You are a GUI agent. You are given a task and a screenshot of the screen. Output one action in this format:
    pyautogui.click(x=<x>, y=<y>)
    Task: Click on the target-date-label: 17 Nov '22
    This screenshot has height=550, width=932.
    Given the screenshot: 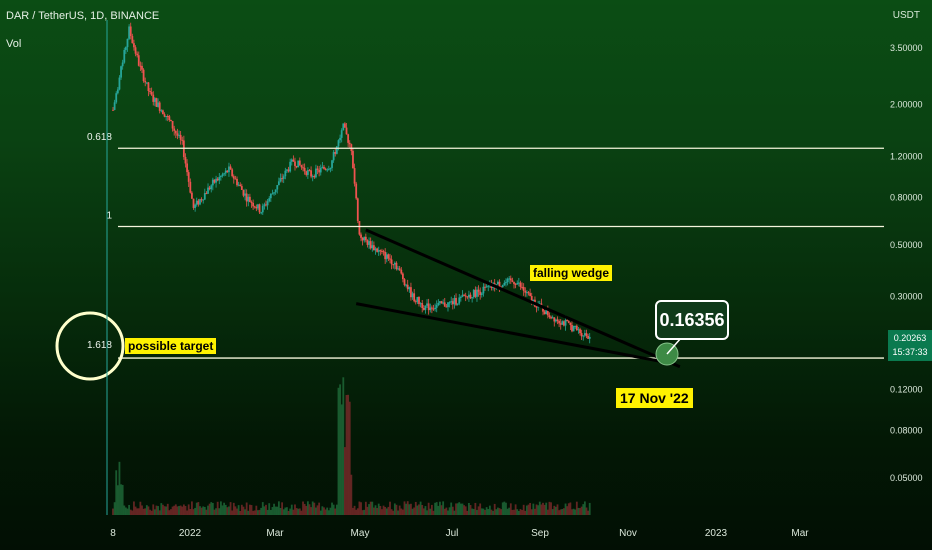 What is the action you would take?
    pyautogui.click(x=654, y=398)
    